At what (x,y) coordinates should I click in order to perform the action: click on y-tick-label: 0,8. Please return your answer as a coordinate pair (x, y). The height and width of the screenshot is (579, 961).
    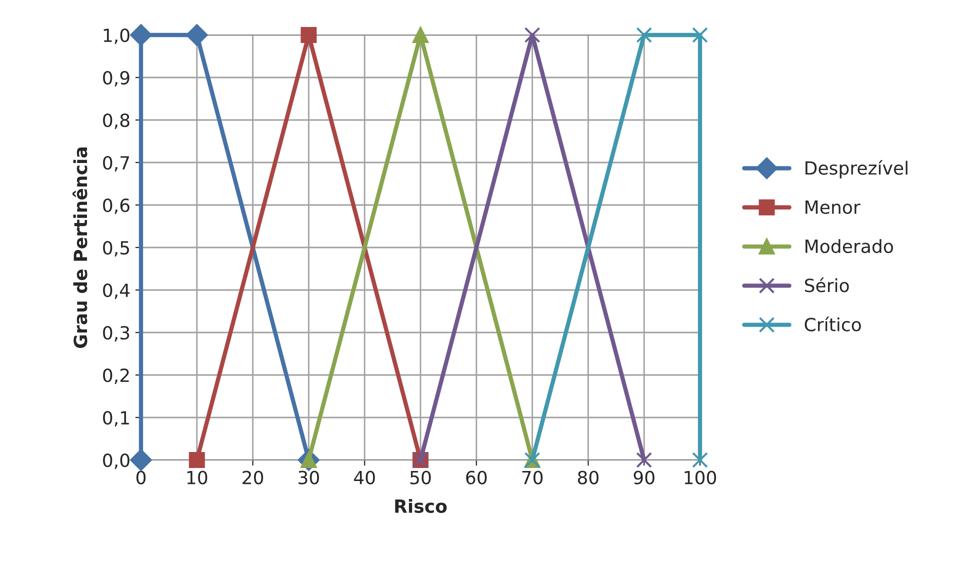
    Looking at the image, I should click on (116, 121).